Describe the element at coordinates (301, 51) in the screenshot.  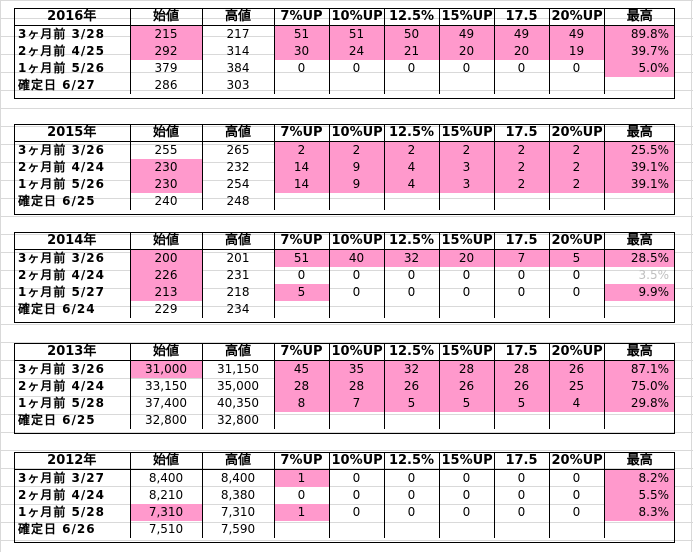
I see `up-count-7-up: 30` at that location.